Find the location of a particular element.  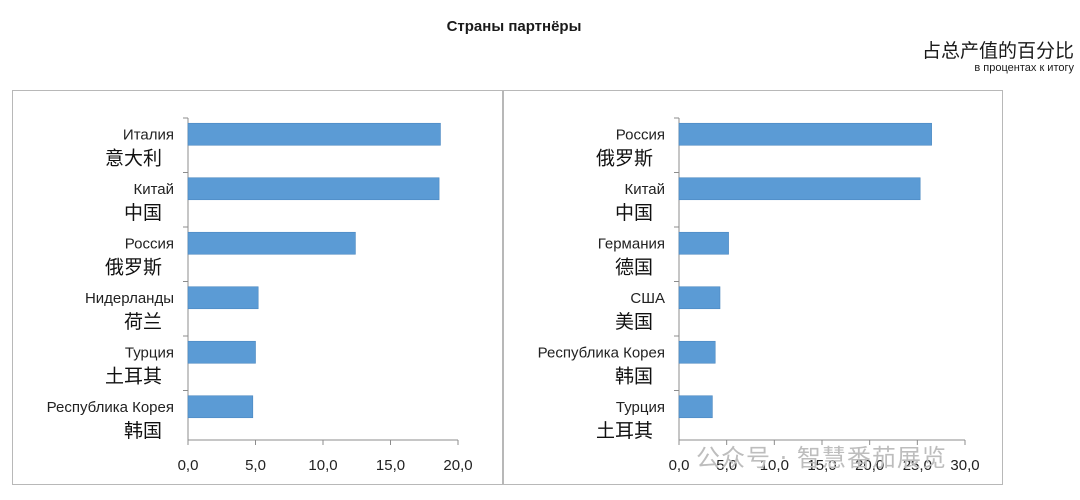

right-x-tick-label: 0,0 is located at coordinates (679, 465).